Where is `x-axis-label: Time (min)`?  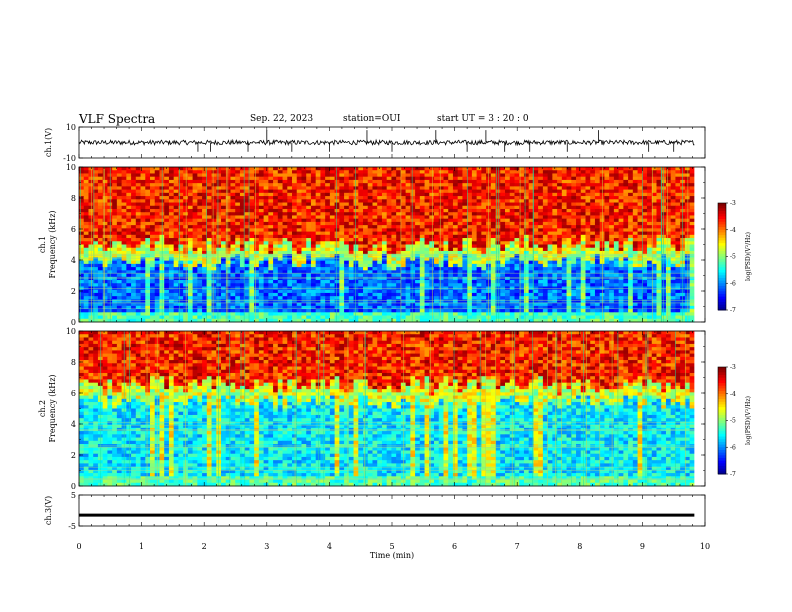
x-axis-label: Time (min) is located at coordinates (392, 555).